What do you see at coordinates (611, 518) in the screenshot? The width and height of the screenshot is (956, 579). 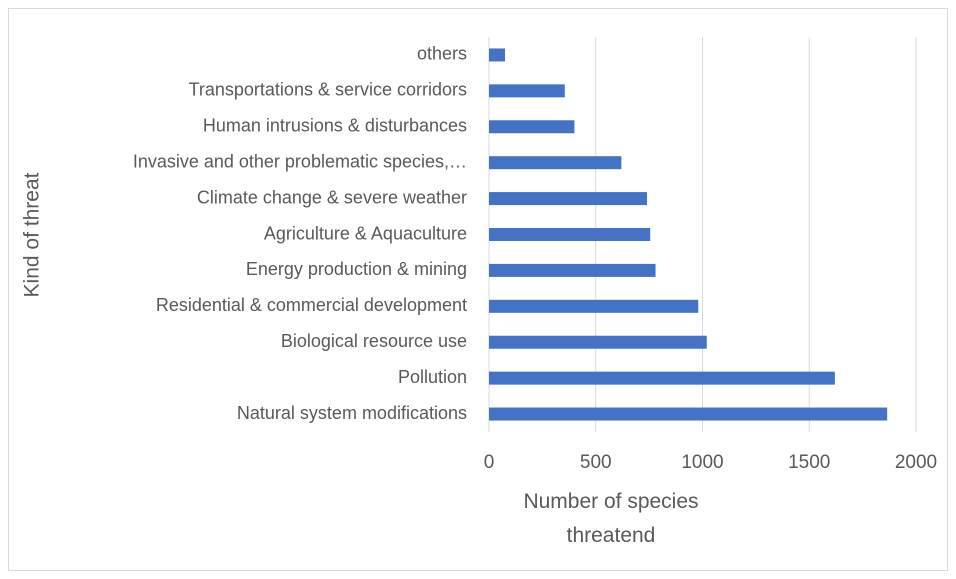 I see `x-axis-title: Number of species threatend` at bounding box center [611, 518].